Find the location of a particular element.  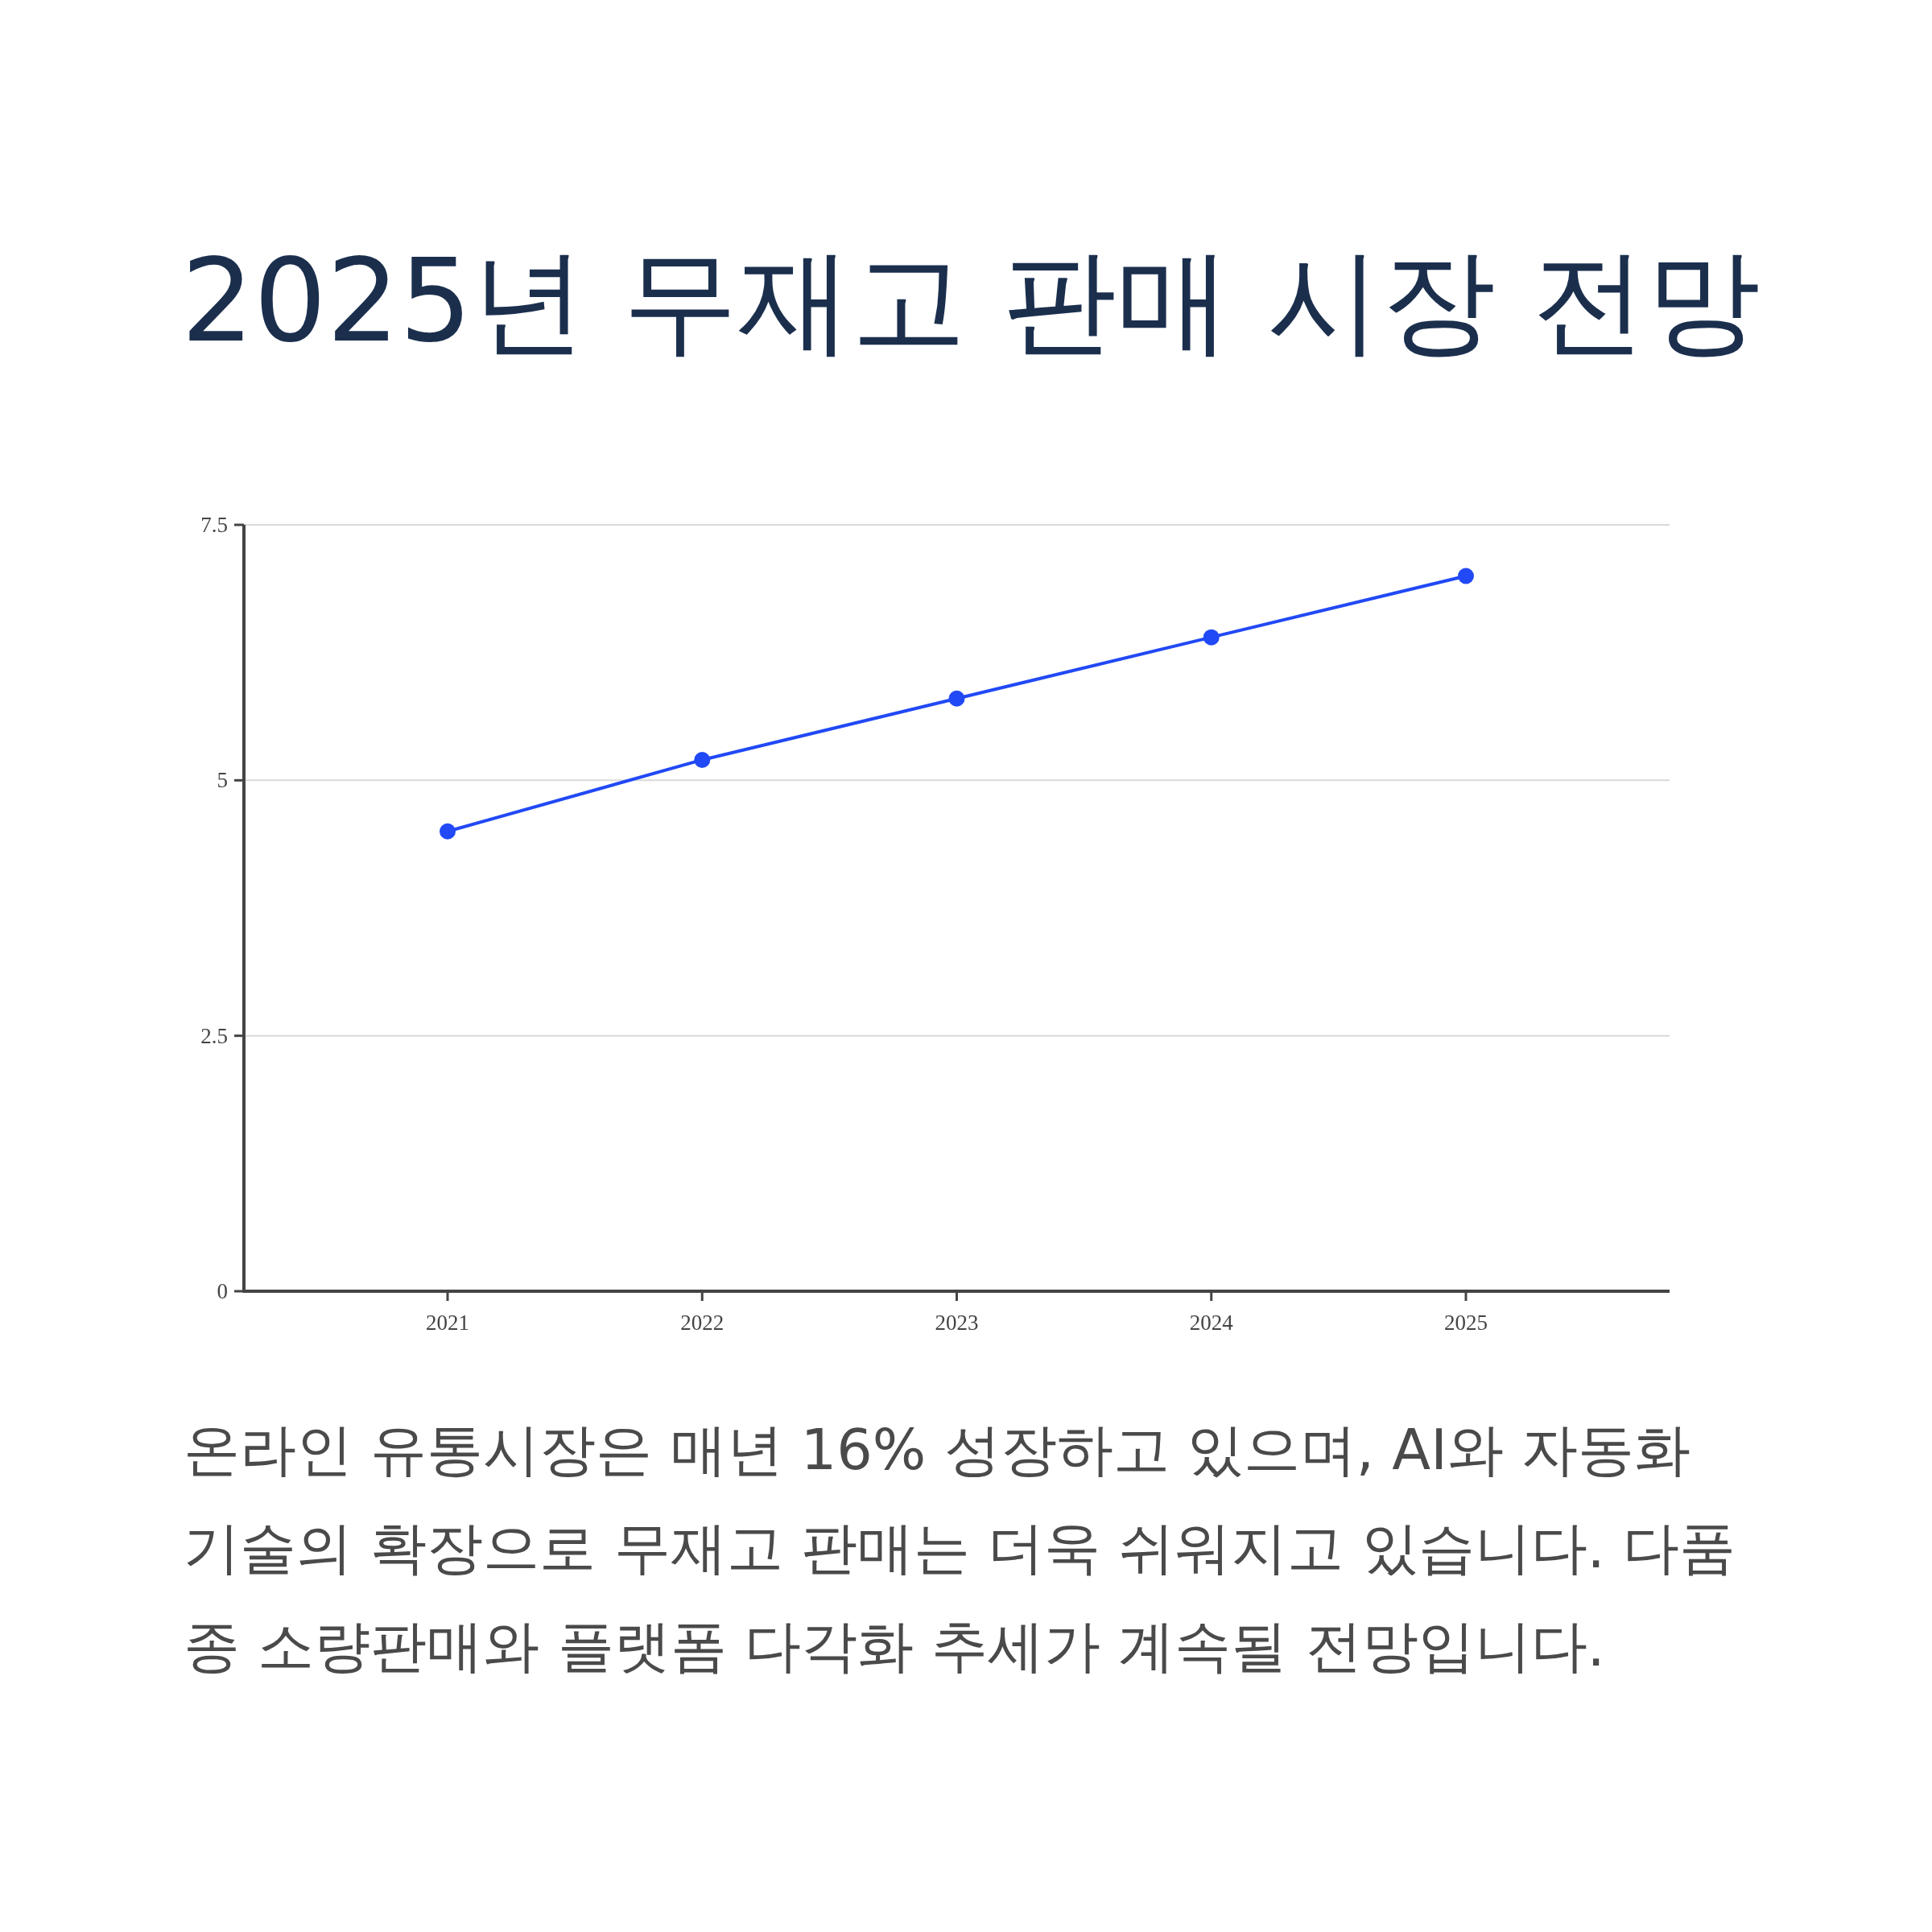

chart-title: 2025년 무재고 판매 시장 전망 is located at coordinates (971, 301).